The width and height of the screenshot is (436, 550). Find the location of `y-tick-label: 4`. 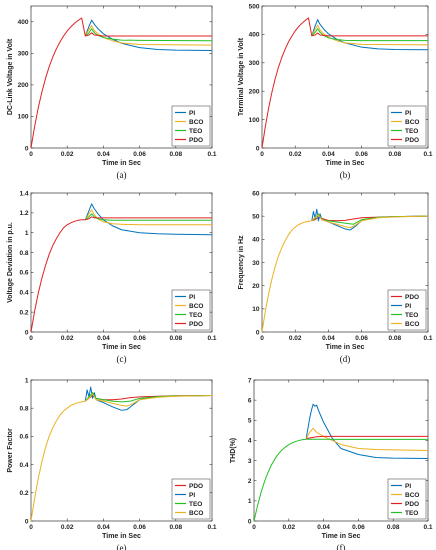

y-tick-label: 4 is located at coordinates (250, 441).